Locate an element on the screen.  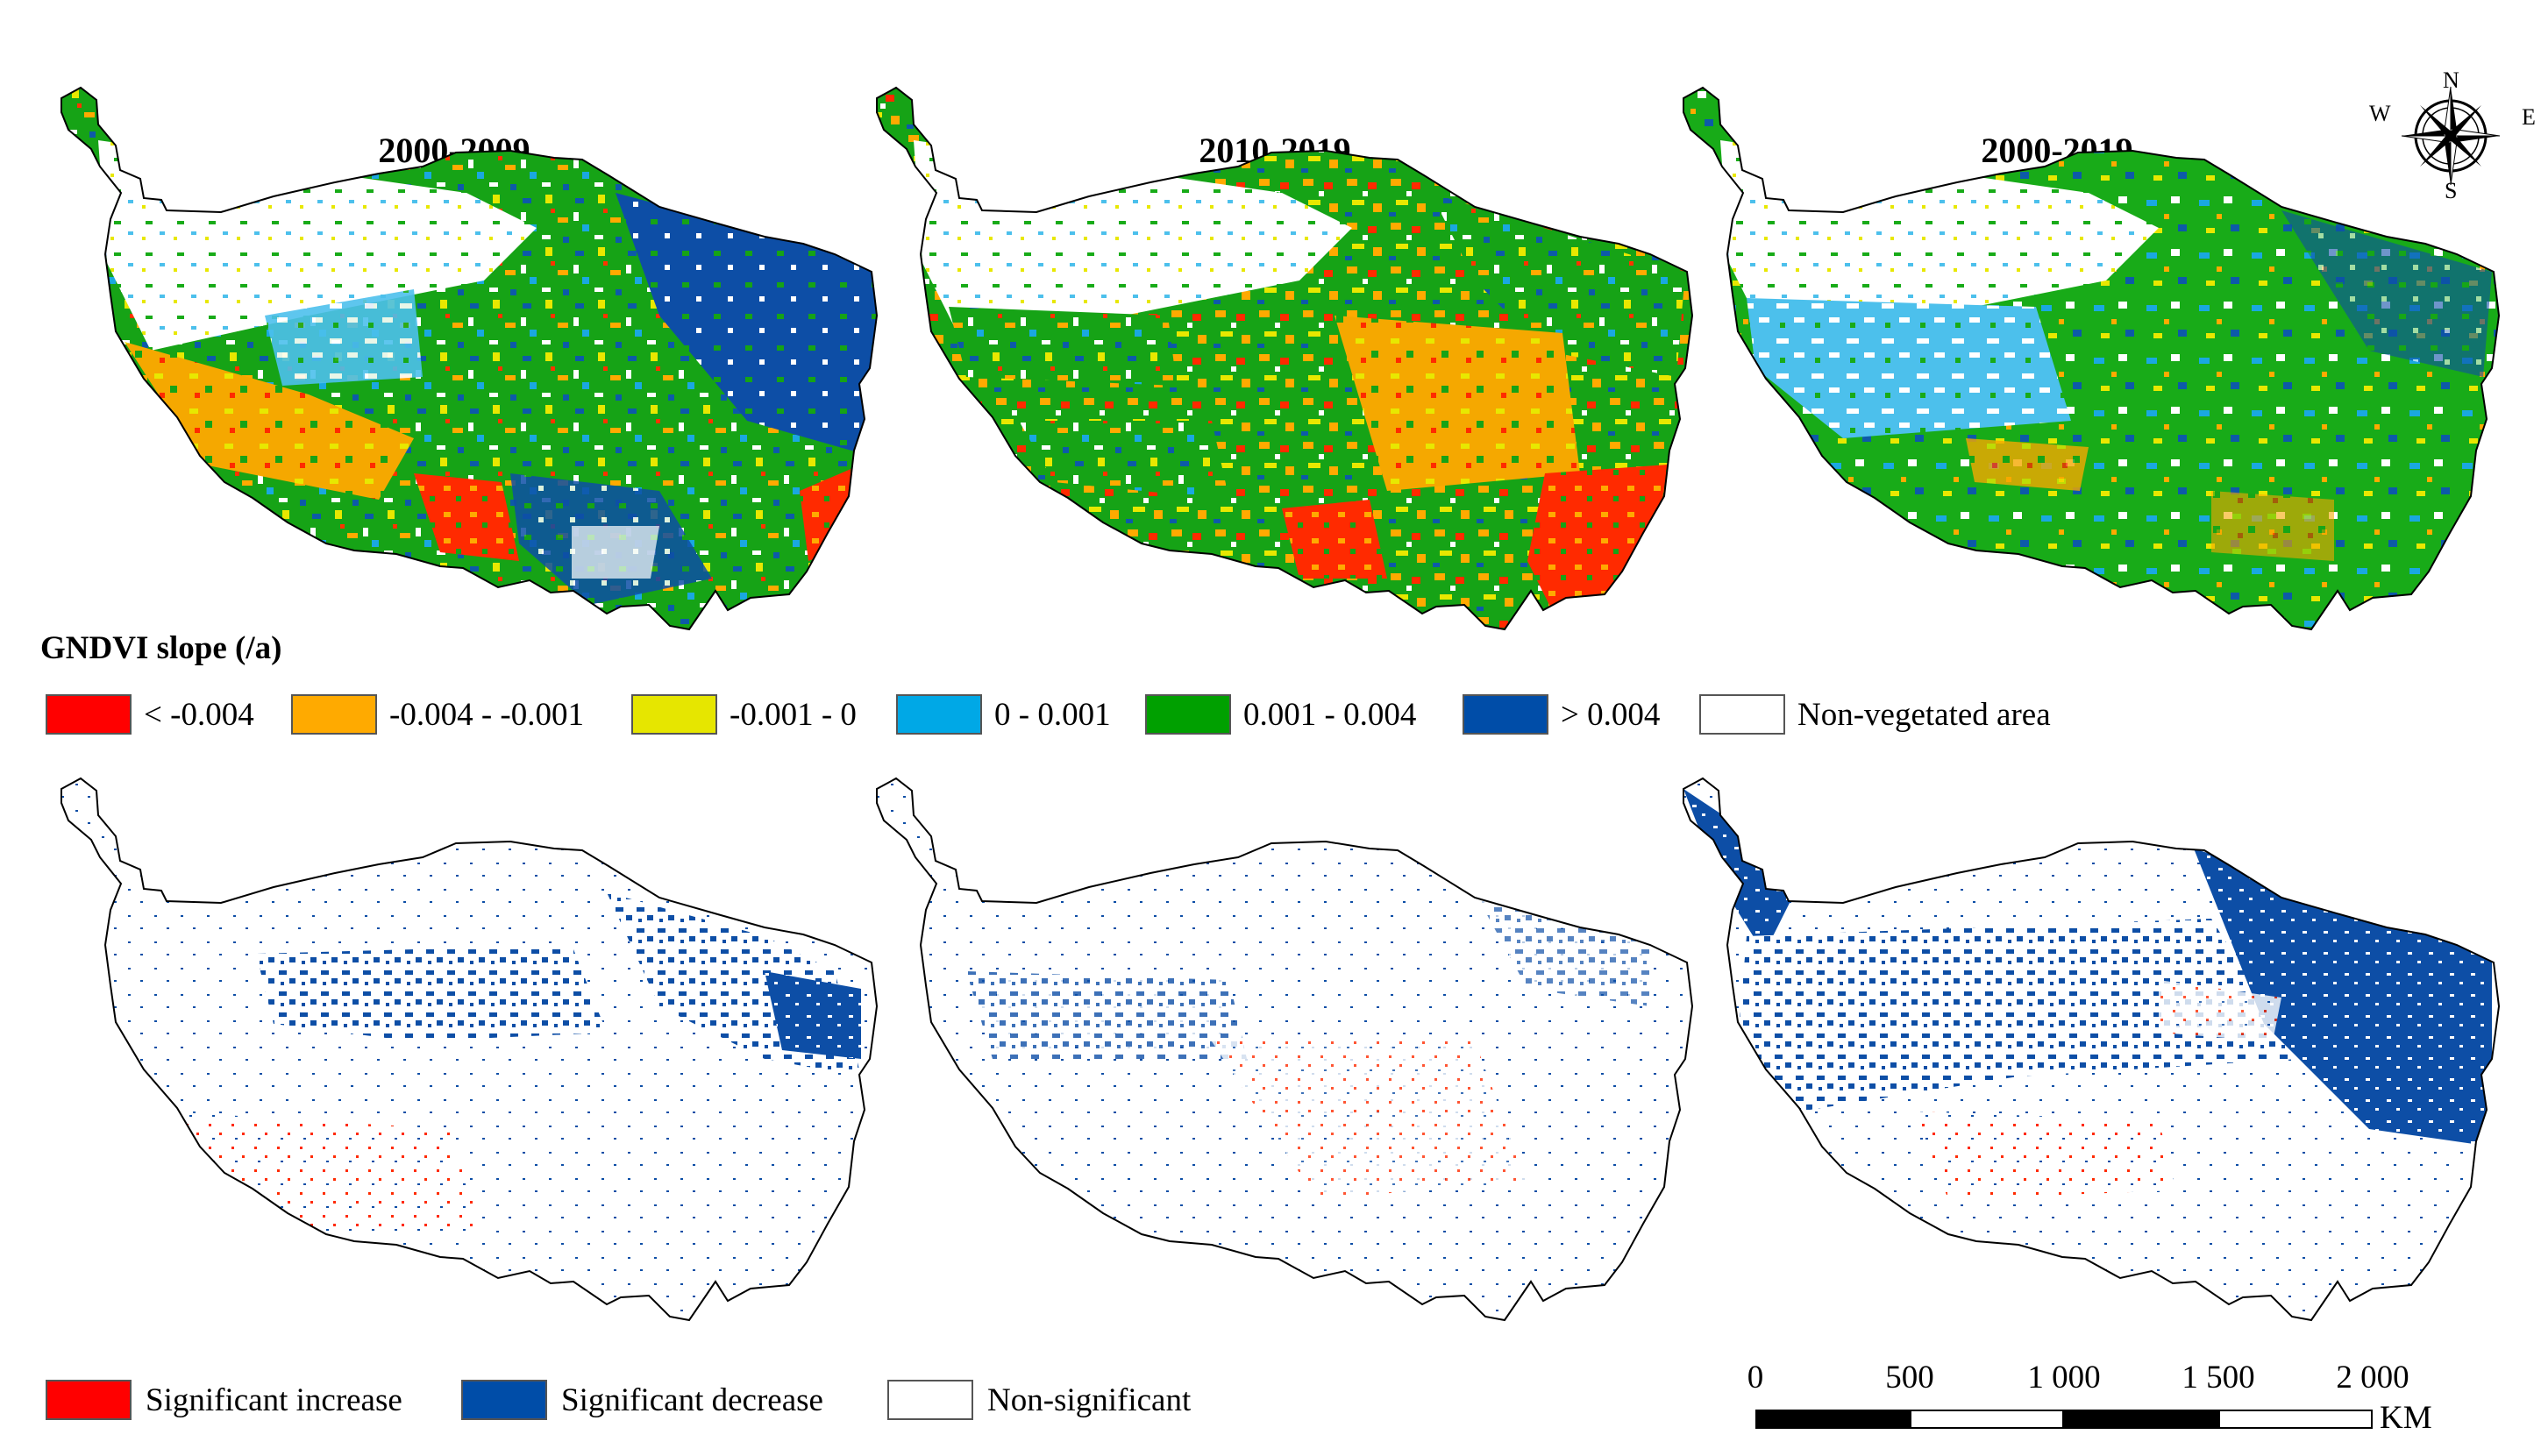
slope-legend-item: Non-vegetated area is located at coordinates (1875, 714).